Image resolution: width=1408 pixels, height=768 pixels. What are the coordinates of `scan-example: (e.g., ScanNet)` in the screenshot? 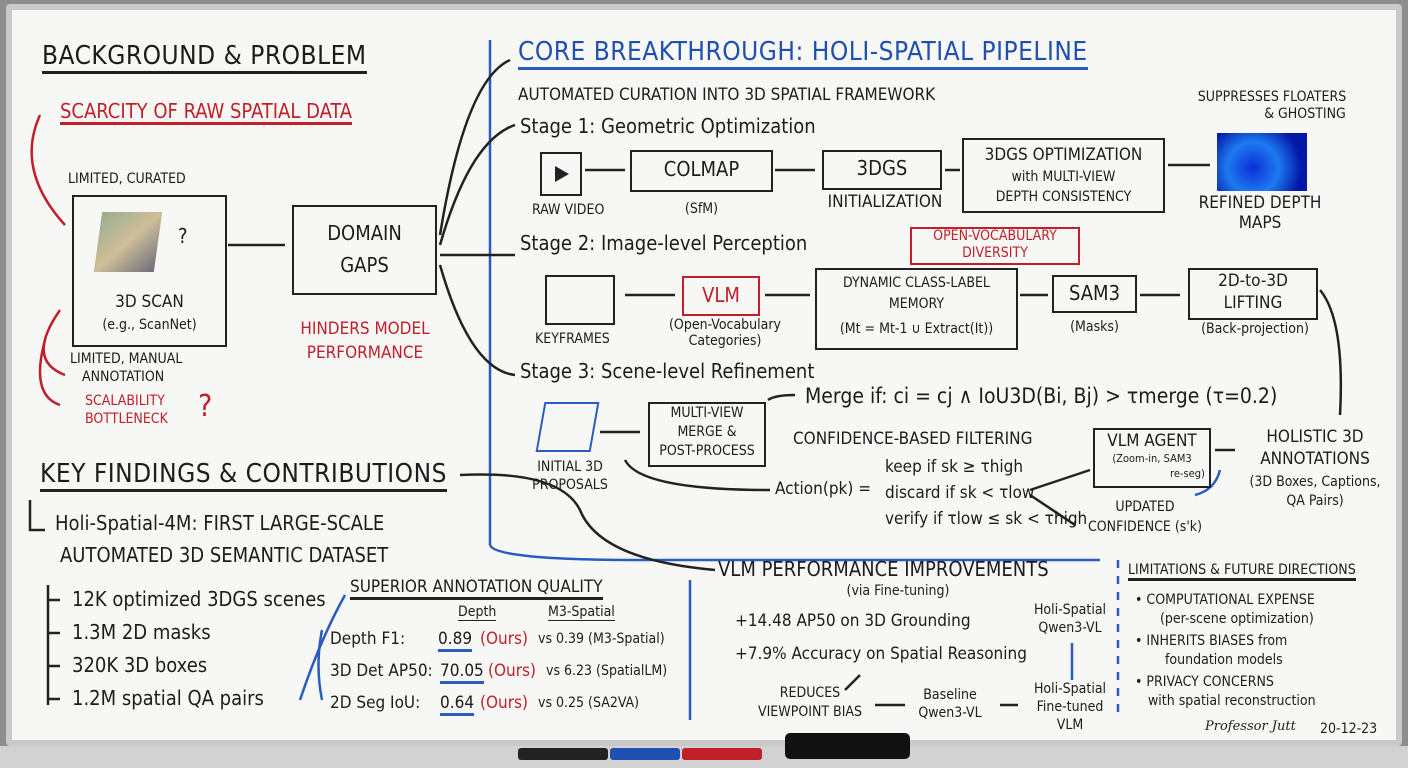 It's located at (149, 325).